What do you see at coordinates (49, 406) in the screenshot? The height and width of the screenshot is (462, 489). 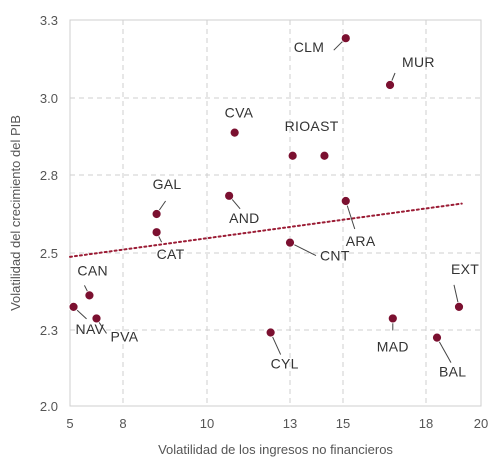 I see `y-tick-label: 2.0` at bounding box center [49, 406].